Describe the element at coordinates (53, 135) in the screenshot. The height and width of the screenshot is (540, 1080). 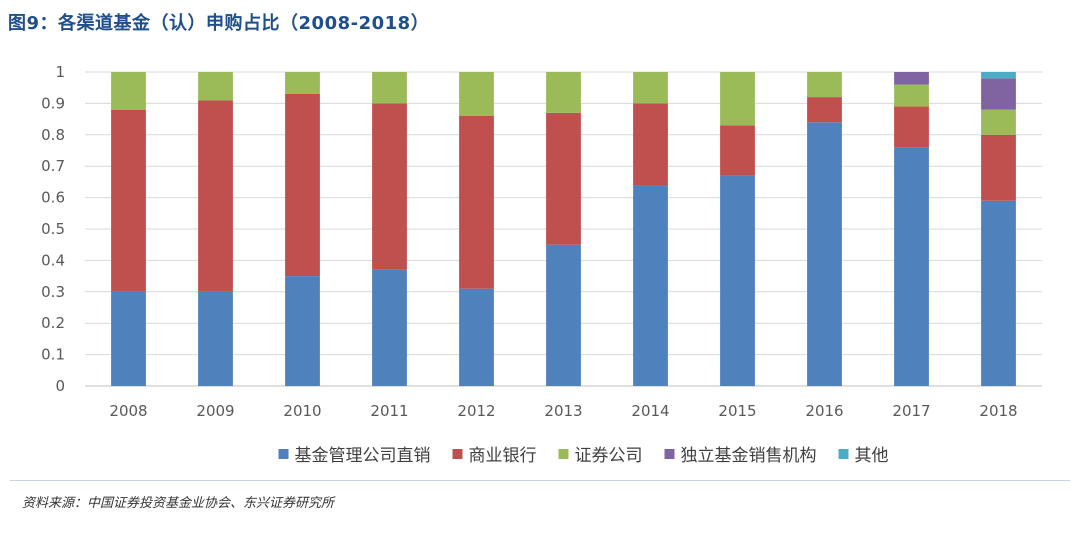
I see `y-tick-label: 0.8` at that location.